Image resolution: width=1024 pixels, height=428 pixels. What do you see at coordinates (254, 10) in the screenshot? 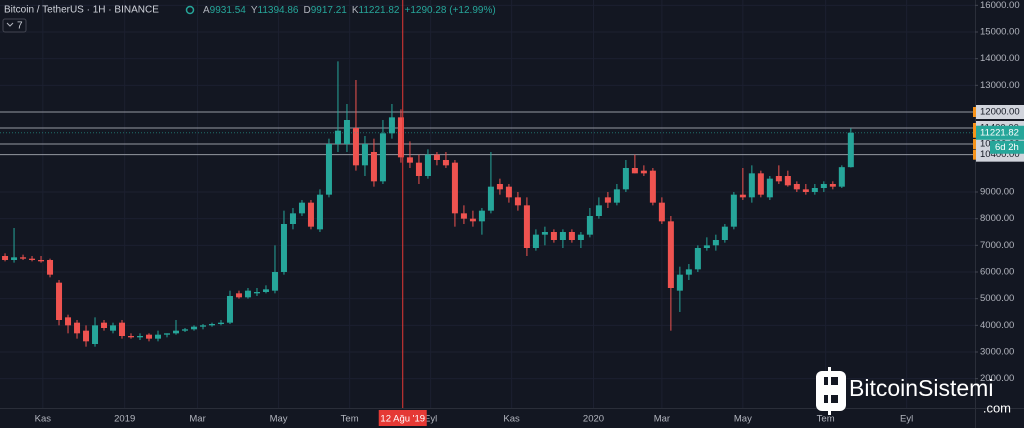
I see `ohlc-label: Y` at bounding box center [254, 10].